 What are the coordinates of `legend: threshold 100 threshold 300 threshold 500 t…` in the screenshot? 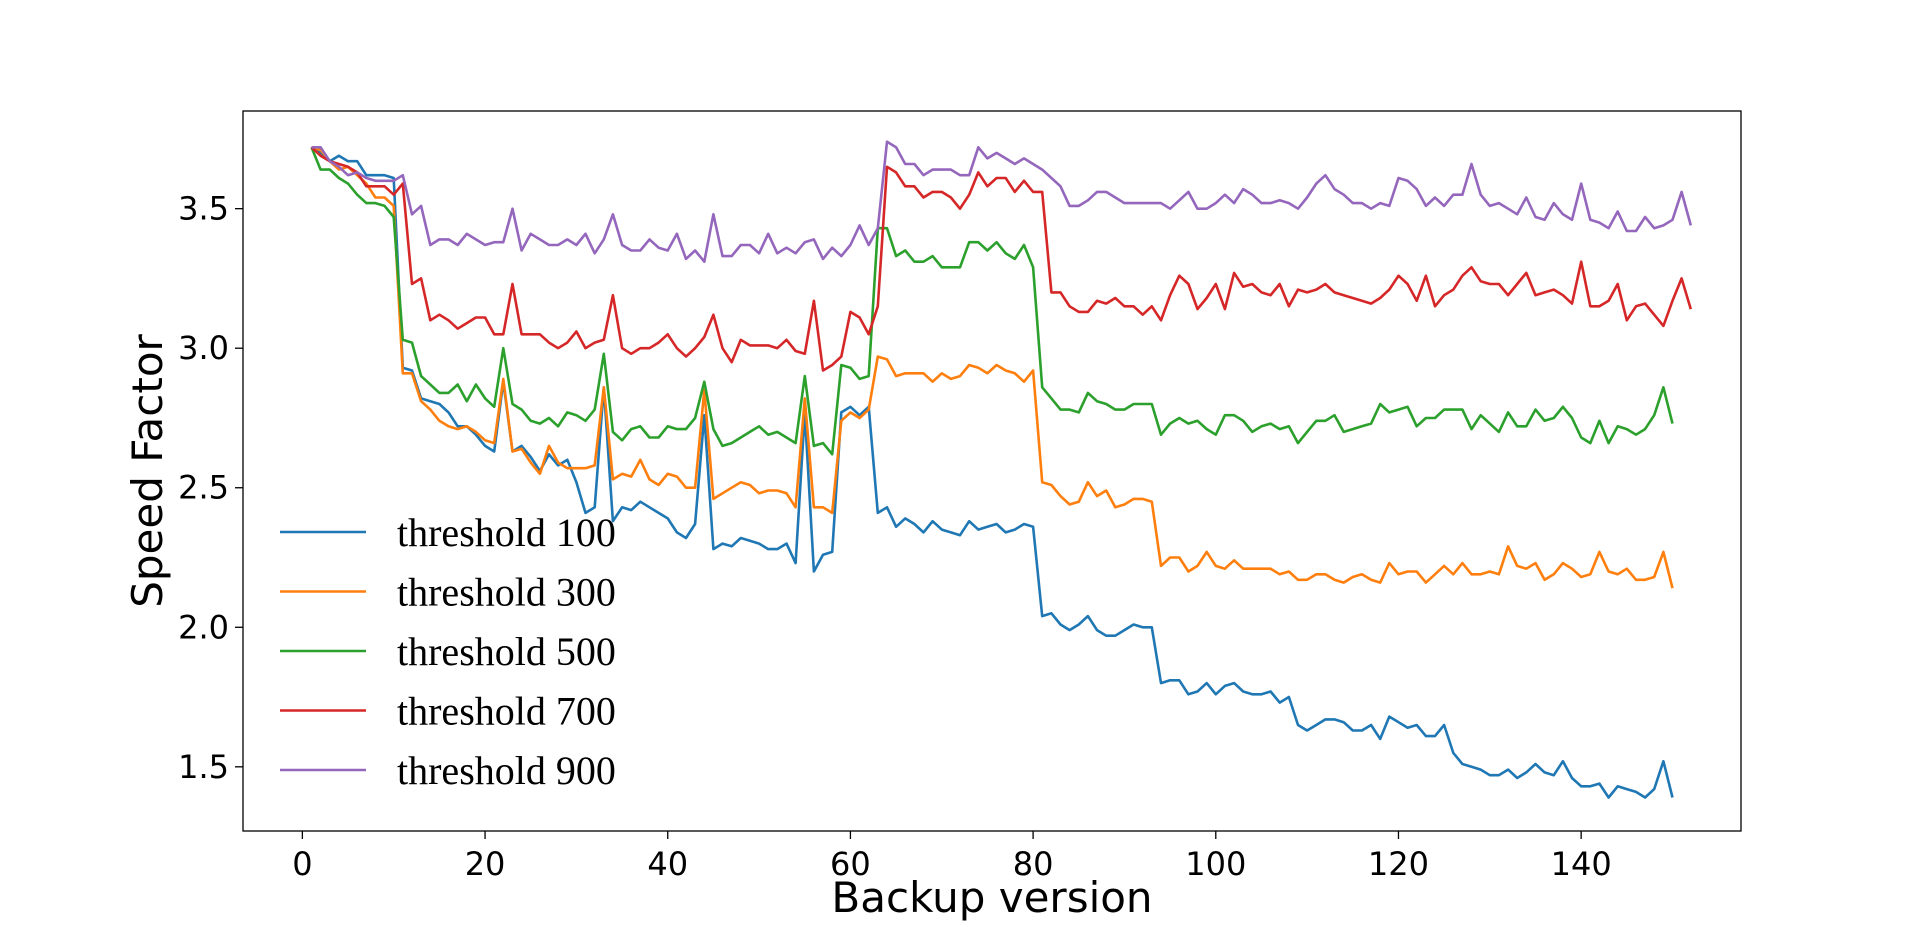 It's located at (448, 651).